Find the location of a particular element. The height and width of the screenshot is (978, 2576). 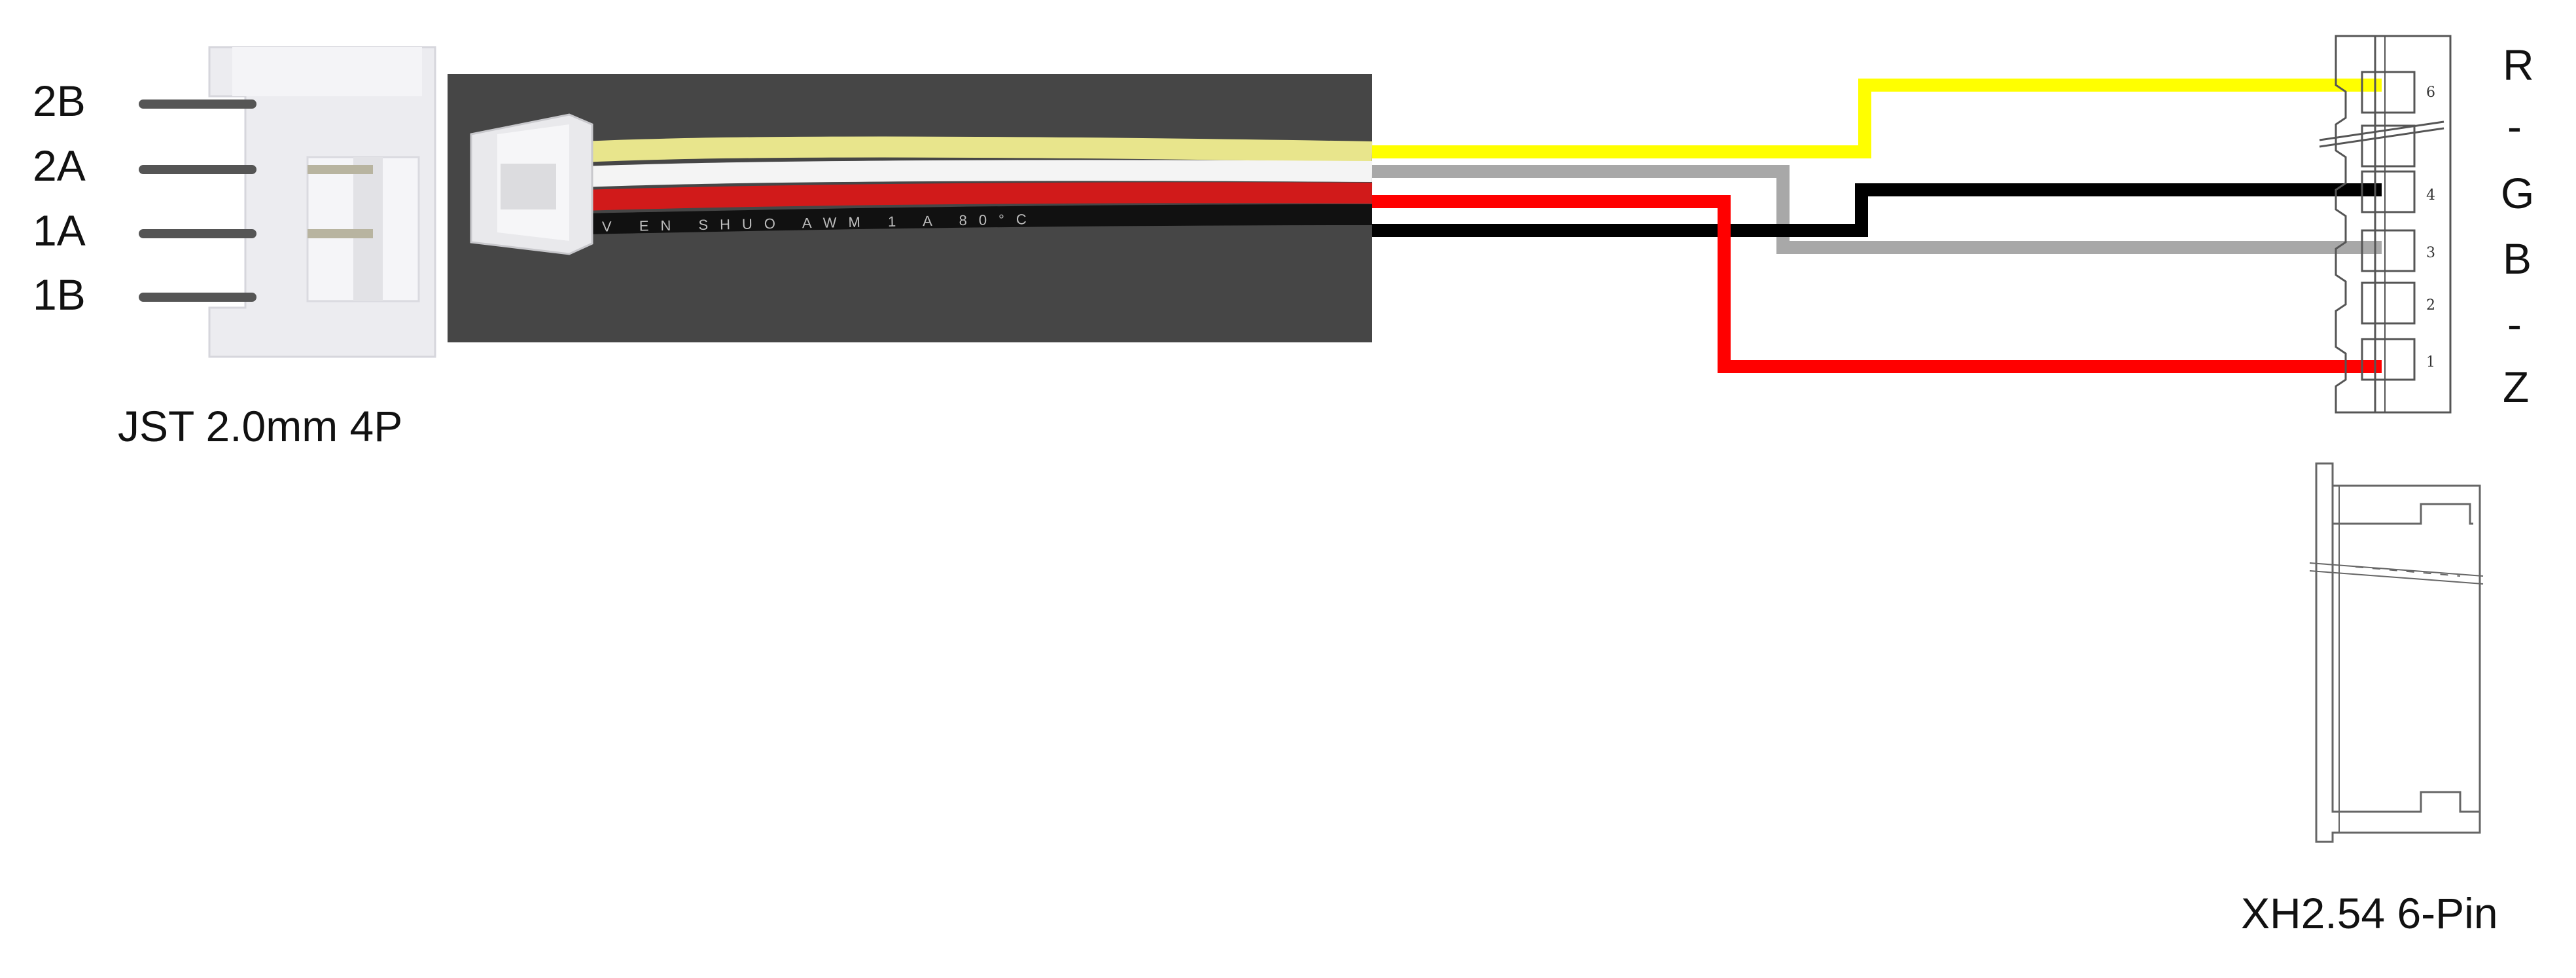

wire-gray is located at coordinates (1877, 210).